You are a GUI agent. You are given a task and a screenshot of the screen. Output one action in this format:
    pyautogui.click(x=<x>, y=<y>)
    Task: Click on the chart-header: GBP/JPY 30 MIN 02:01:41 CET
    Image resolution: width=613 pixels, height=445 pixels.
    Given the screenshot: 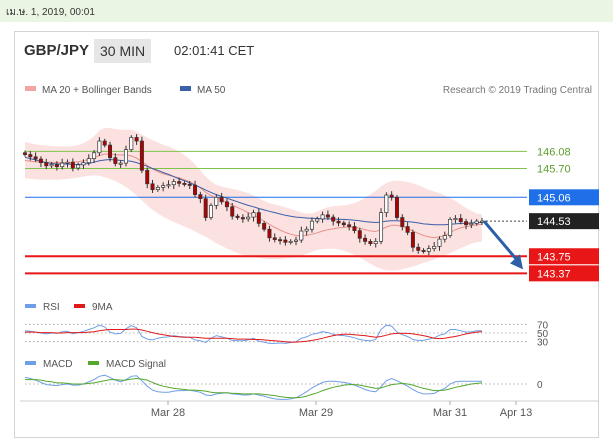 What is the action you would take?
    pyautogui.click(x=306, y=52)
    